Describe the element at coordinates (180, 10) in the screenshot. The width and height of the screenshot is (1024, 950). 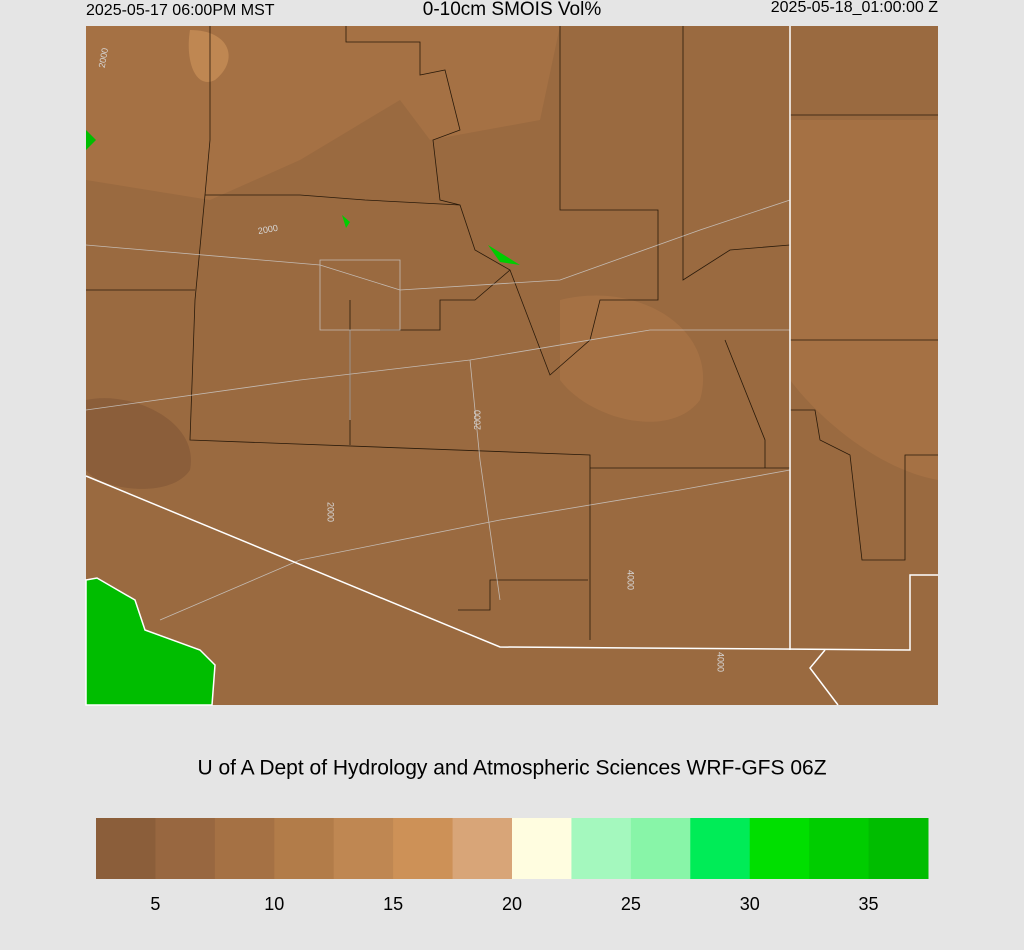
I see `valid-local-time: 2025-05-17 06:00PM MST` at that location.